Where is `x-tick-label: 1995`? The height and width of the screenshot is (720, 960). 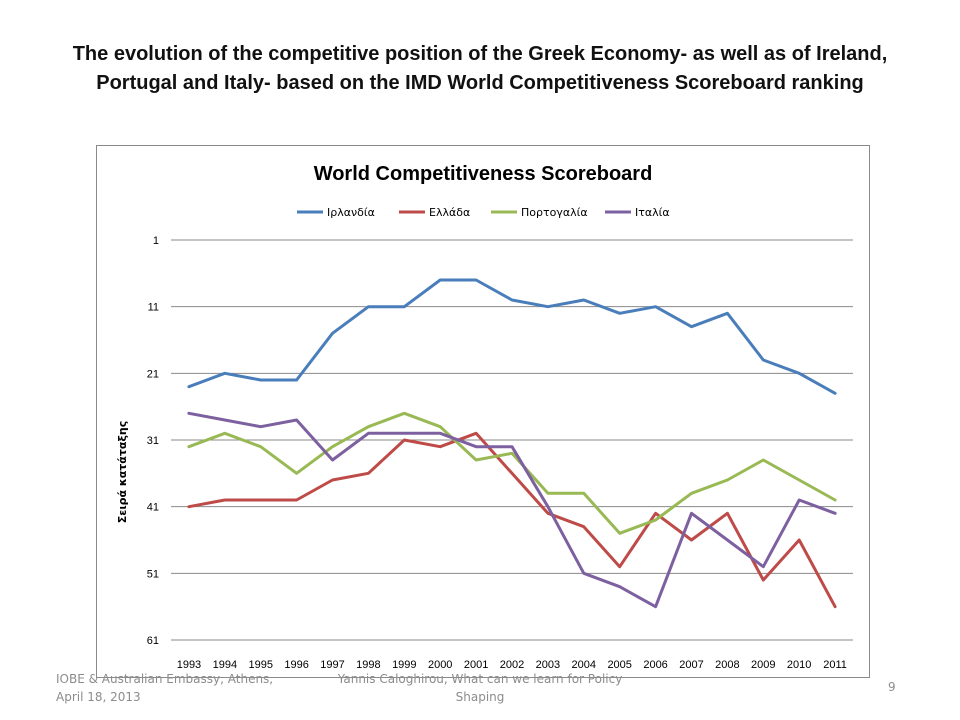
x-tick-label: 1995 is located at coordinates (260, 665).